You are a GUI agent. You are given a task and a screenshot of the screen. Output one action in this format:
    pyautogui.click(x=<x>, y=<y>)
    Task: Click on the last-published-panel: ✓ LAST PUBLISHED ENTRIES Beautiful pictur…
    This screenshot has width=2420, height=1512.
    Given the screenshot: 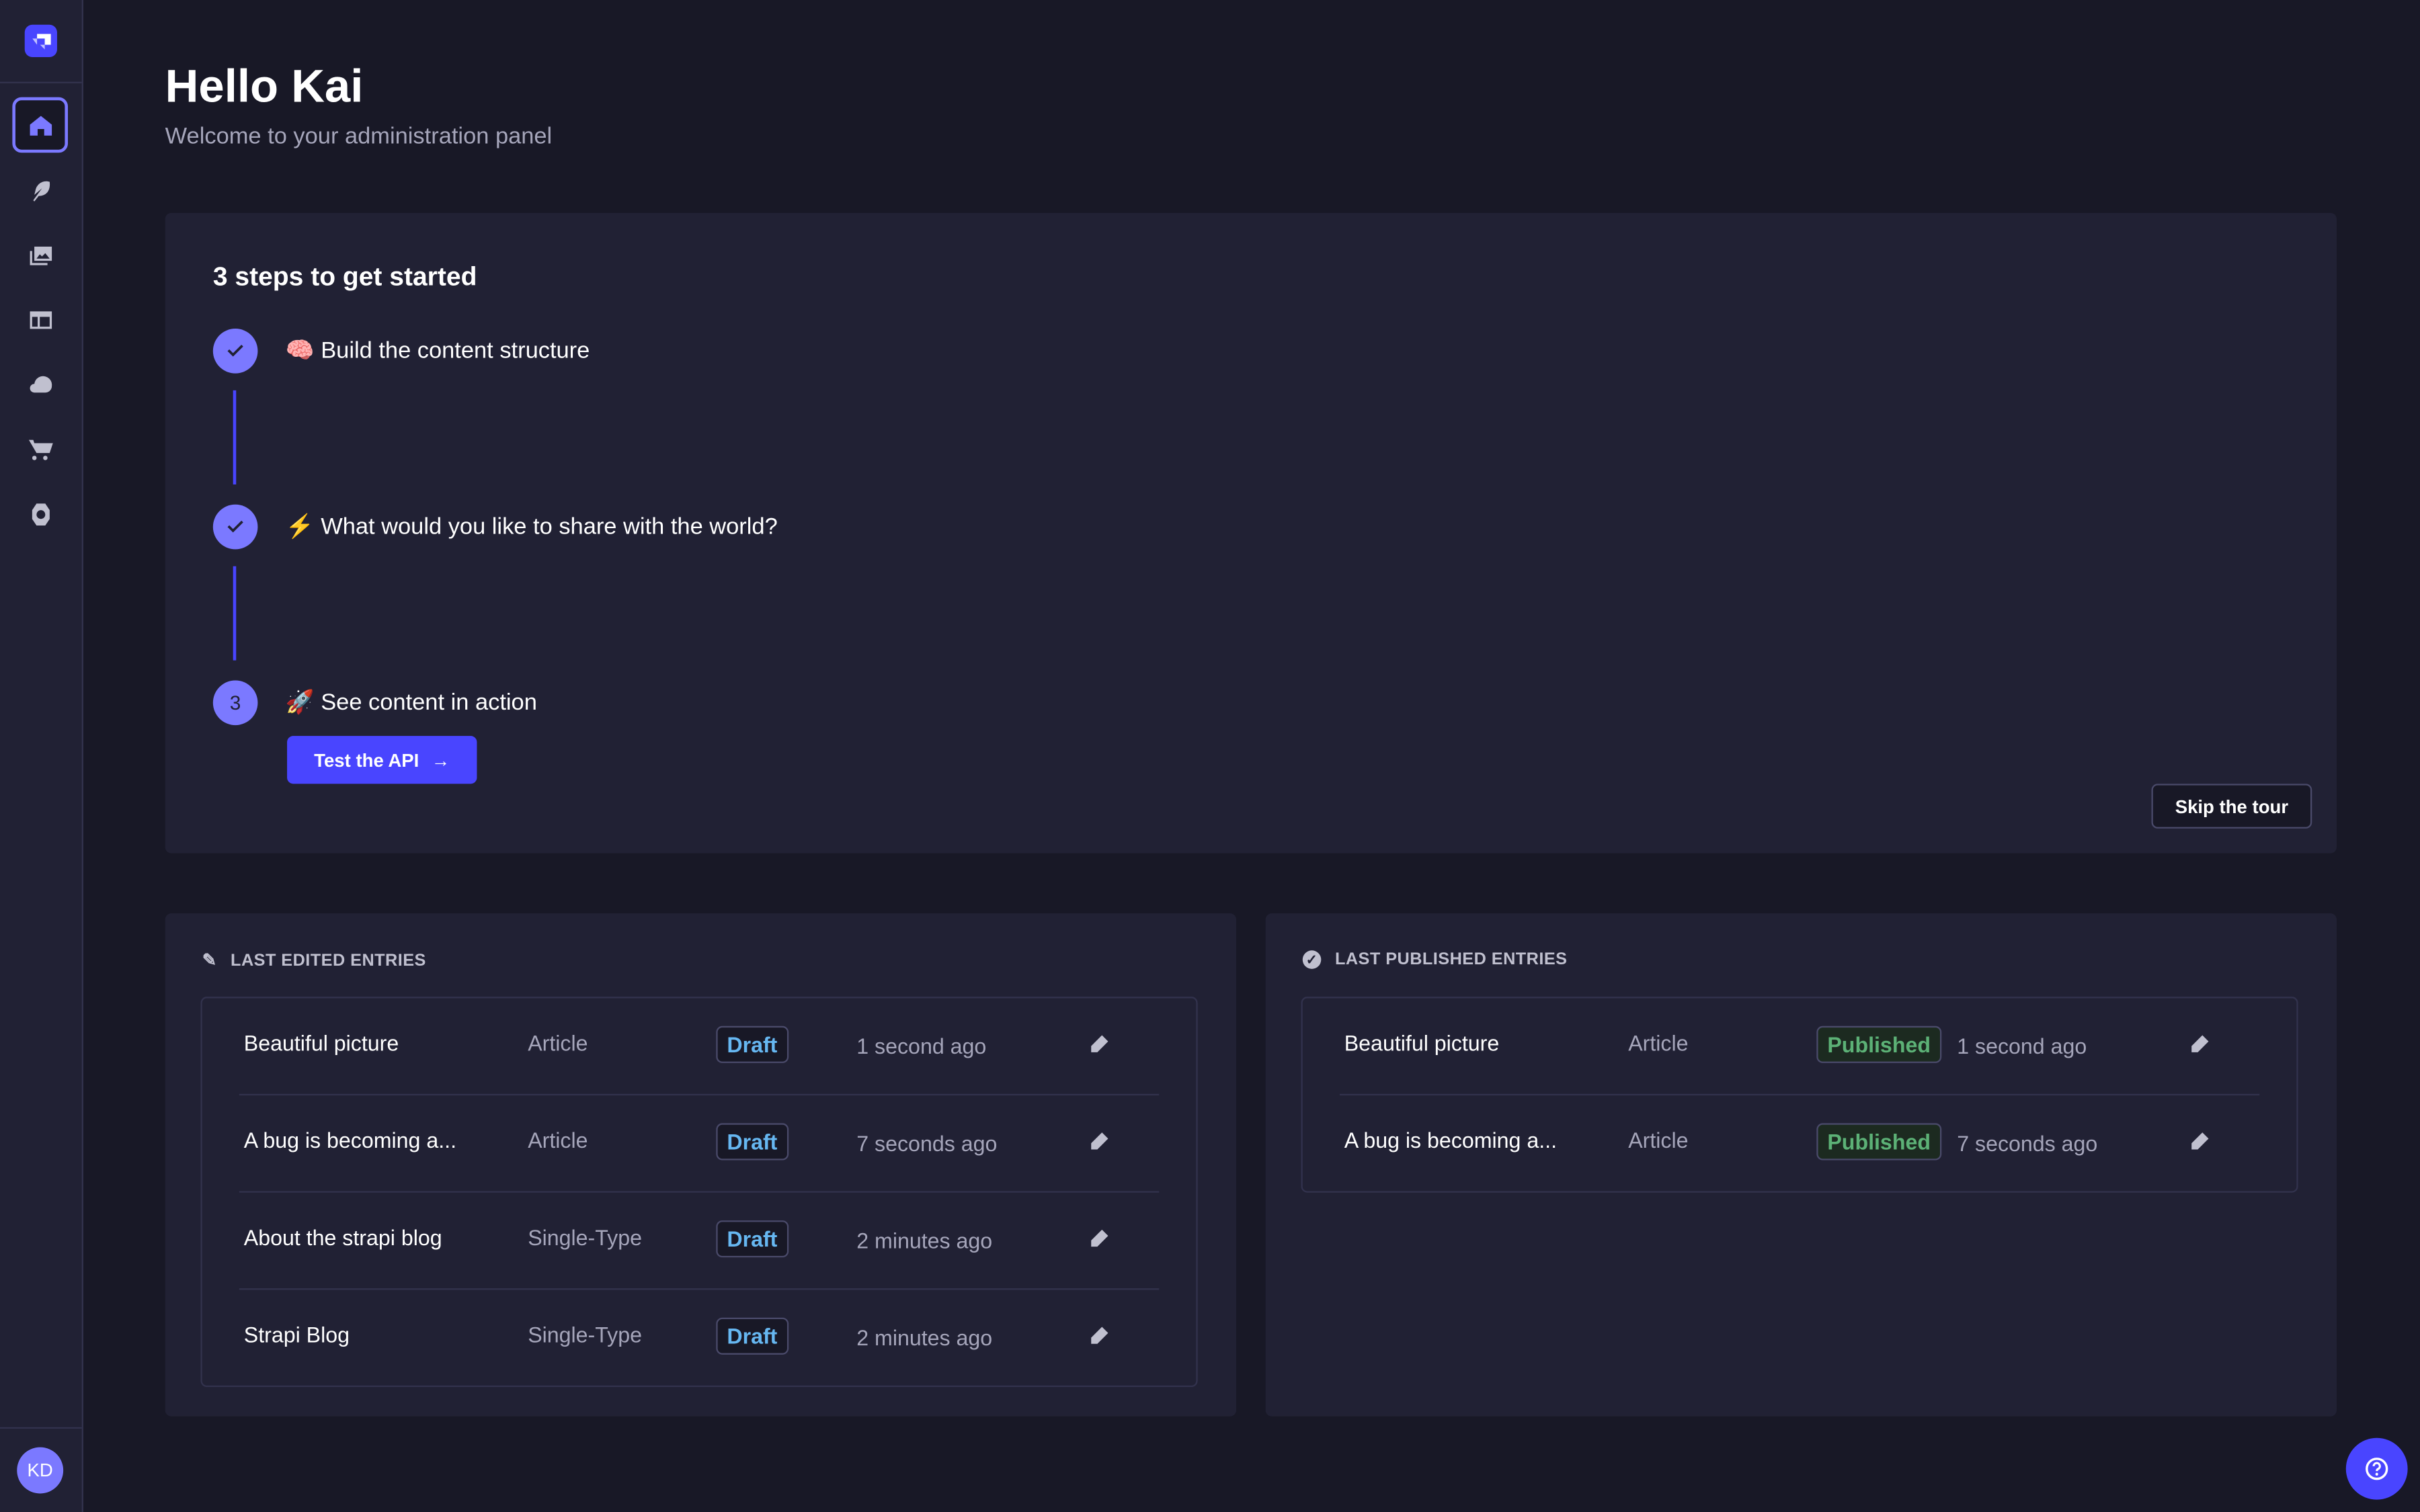 What is the action you would take?
    pyautogui.click(x=1801, y=1165)
    